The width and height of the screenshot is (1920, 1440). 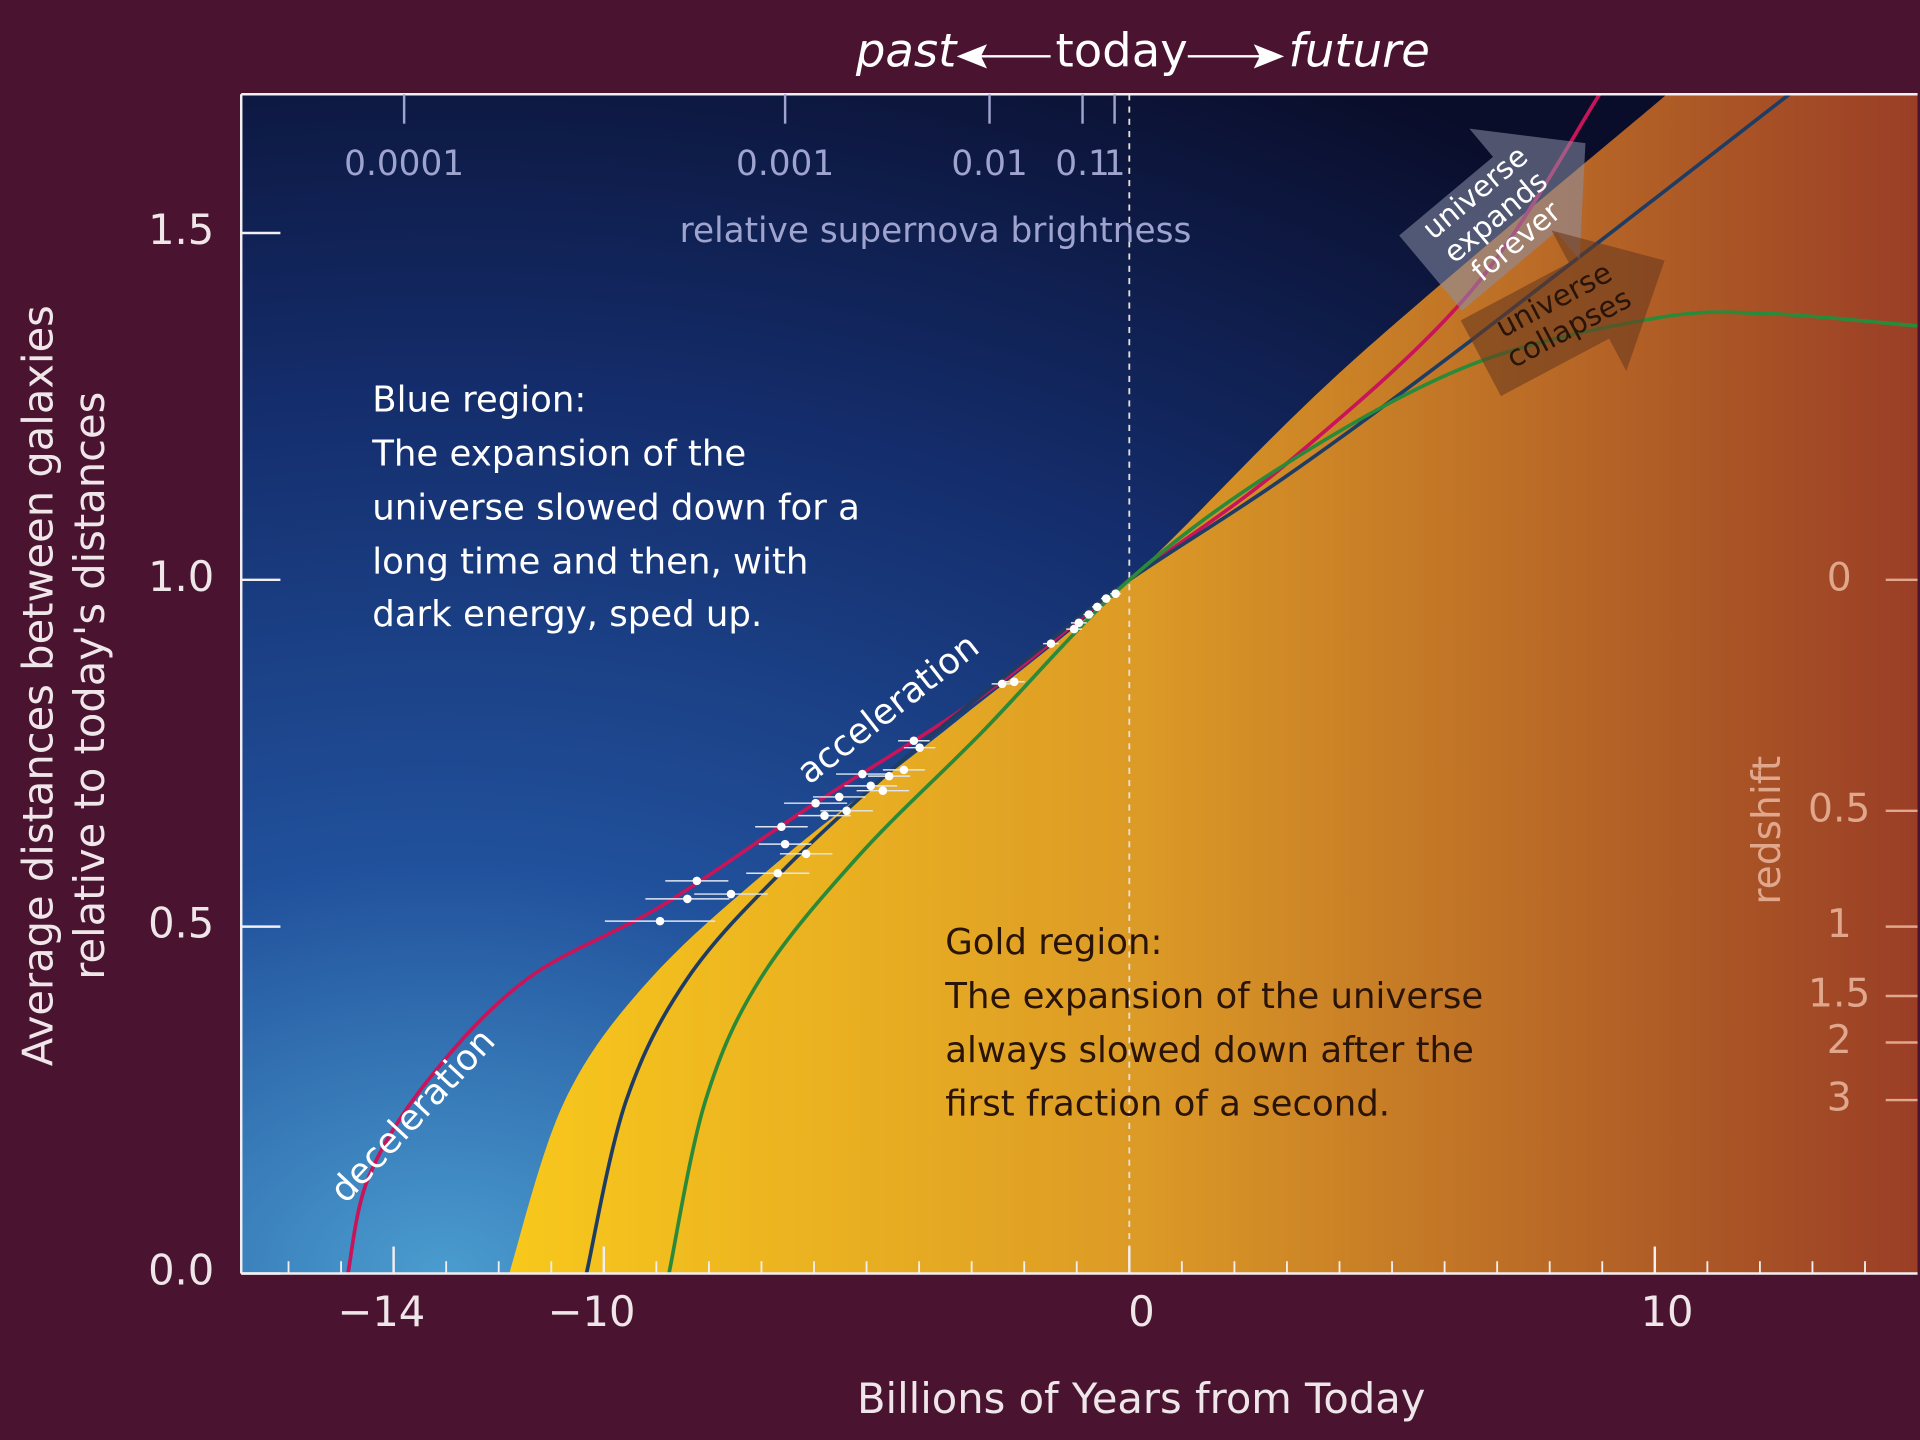 What do you see at coordinates (38, 685) in the screenshot?
I see `y-axis-label-line: Average distances between galaxies` at bounding box center [38, 685].